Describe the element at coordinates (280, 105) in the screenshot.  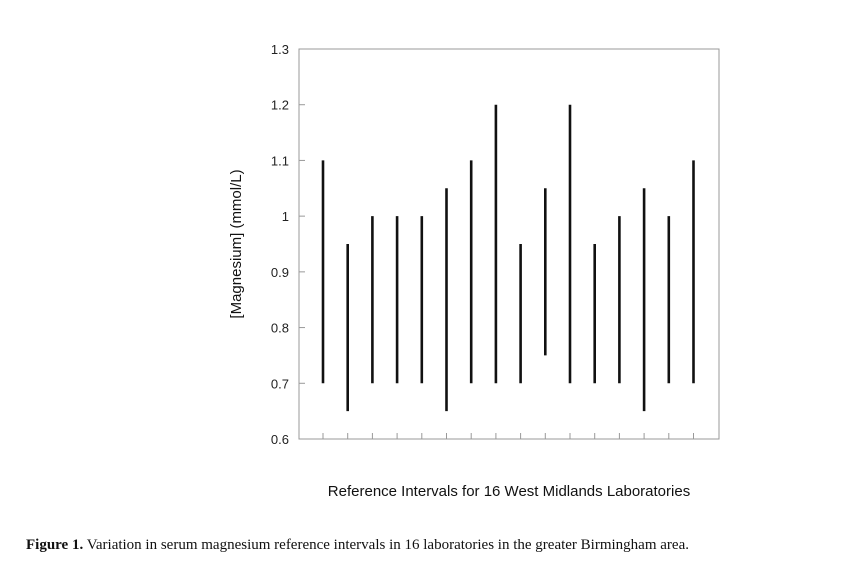
I see `y-tick-label: 1.2` at that location.